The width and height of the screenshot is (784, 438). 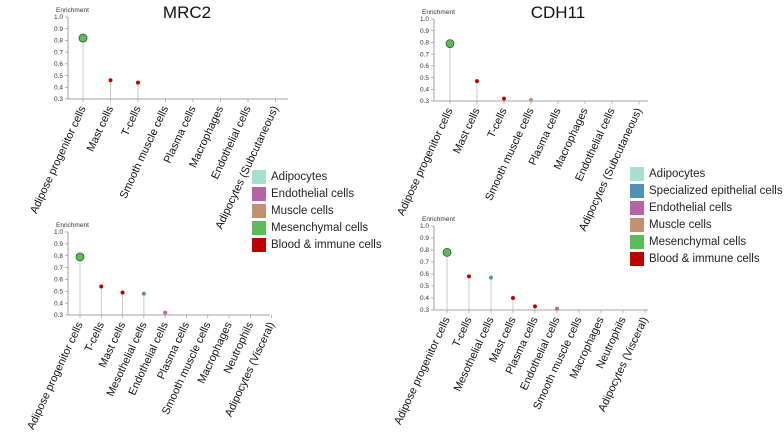 I want to click on legend-label: Specialized epithelial cells, so click(x=716, y=190).